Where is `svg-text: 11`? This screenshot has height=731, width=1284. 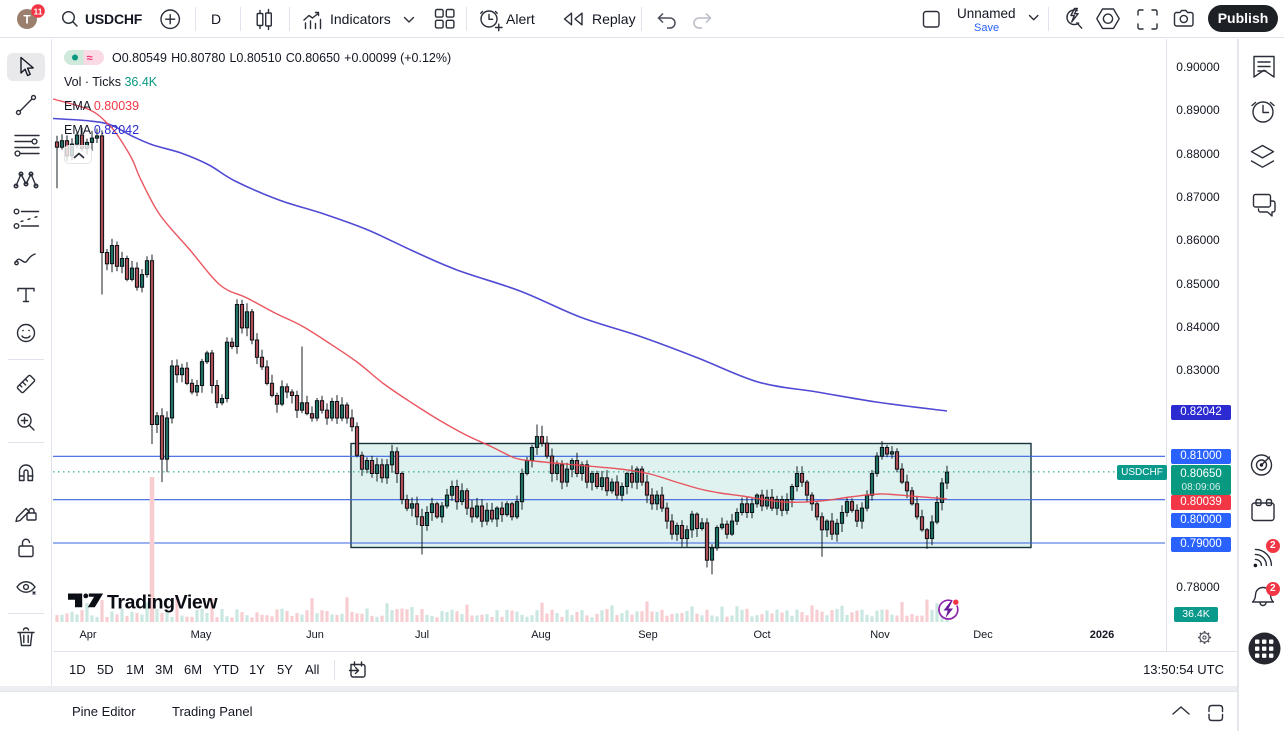 svg-text: 11 is located at coordinates (38, 11).